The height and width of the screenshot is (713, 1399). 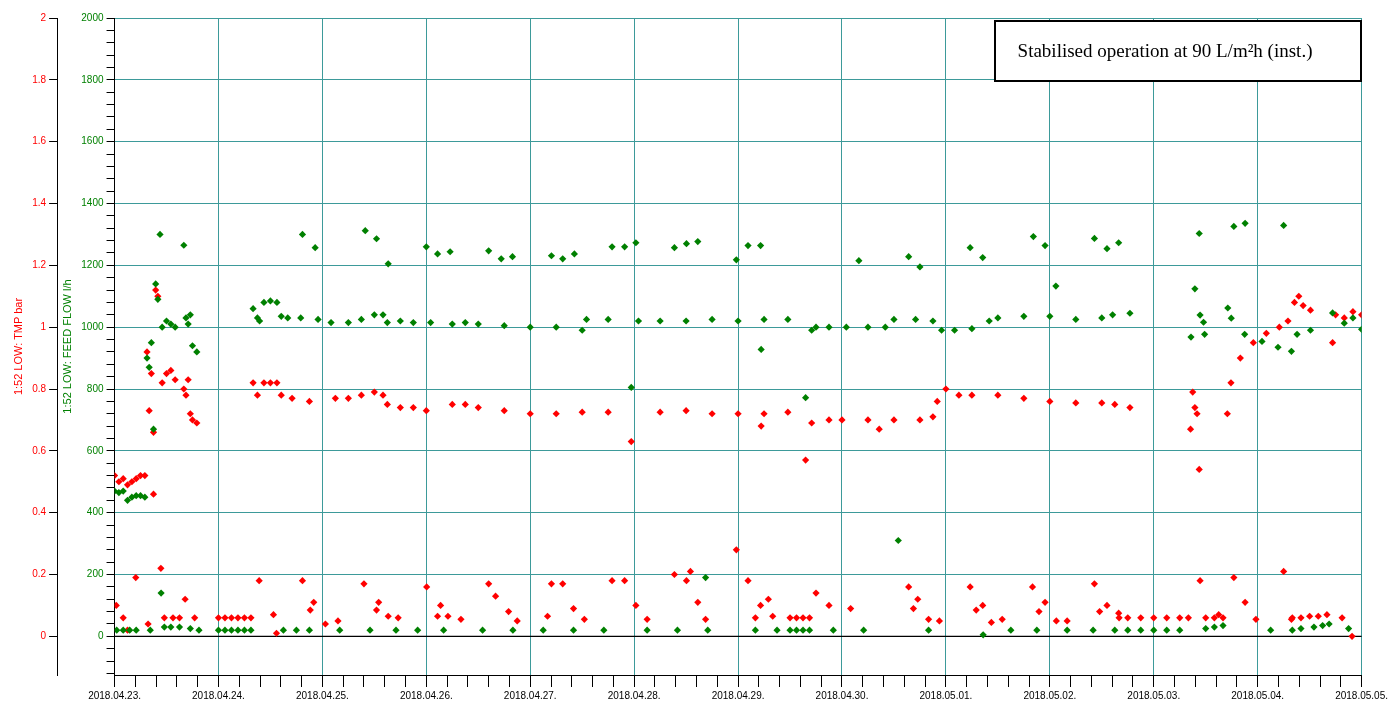 What do you see at coordinates (39, 79) in the screenshot?
I see `y2-tick-label: 1.8` at bounding box center [39, 79].